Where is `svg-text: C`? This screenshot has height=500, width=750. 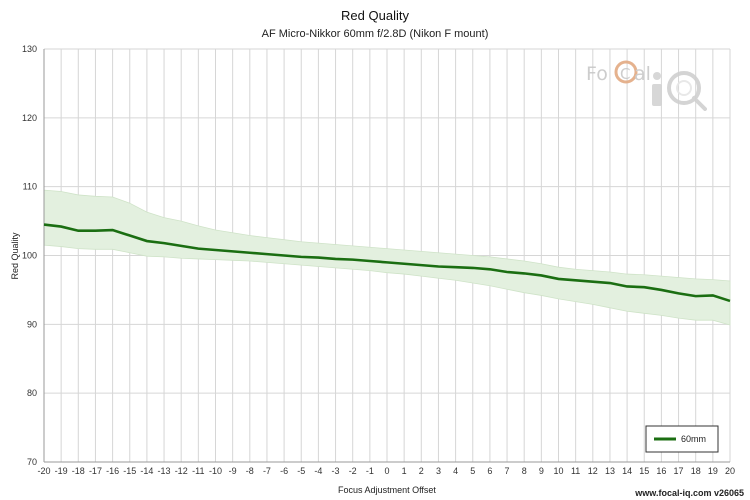 svg-text: C is located at coordinates (625, 74).